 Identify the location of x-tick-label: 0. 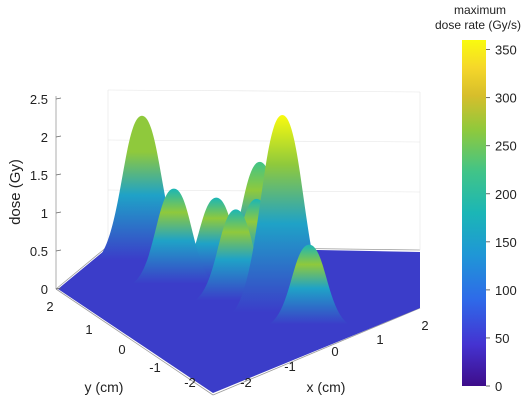
(334, 351).